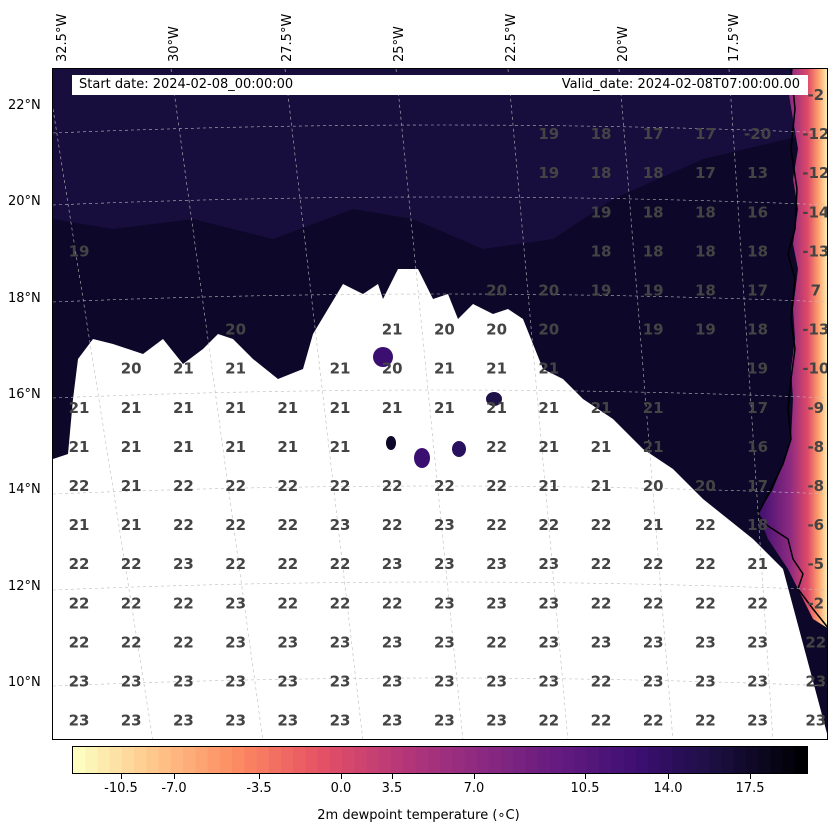 This screenshot has width=837, height=837. Describe the element at coordinates (392, 788) in the screenshot. I see `colorbar-tick-label: 3.5` at that location.